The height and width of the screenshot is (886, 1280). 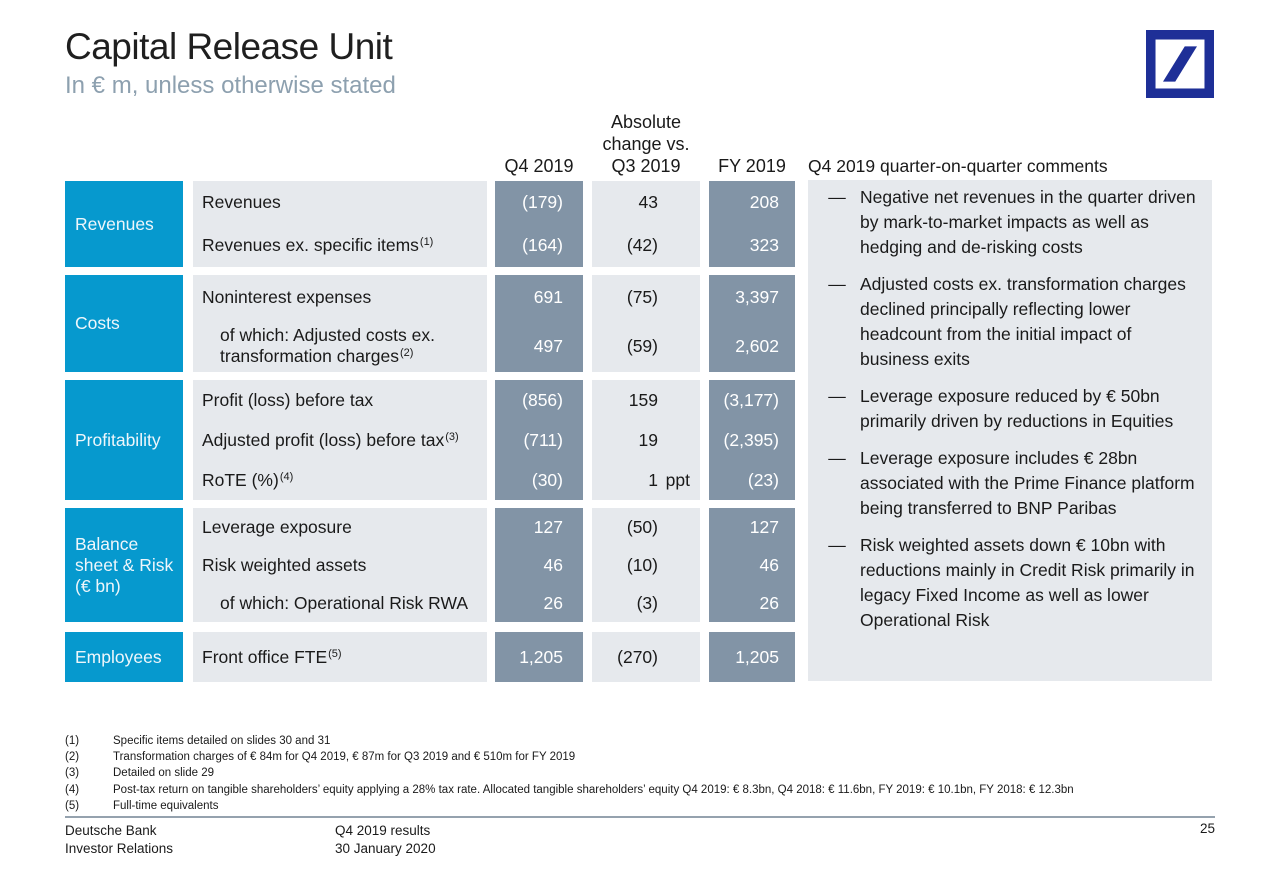 I want to click on value-q3: 43, so click(x=648, y=202).